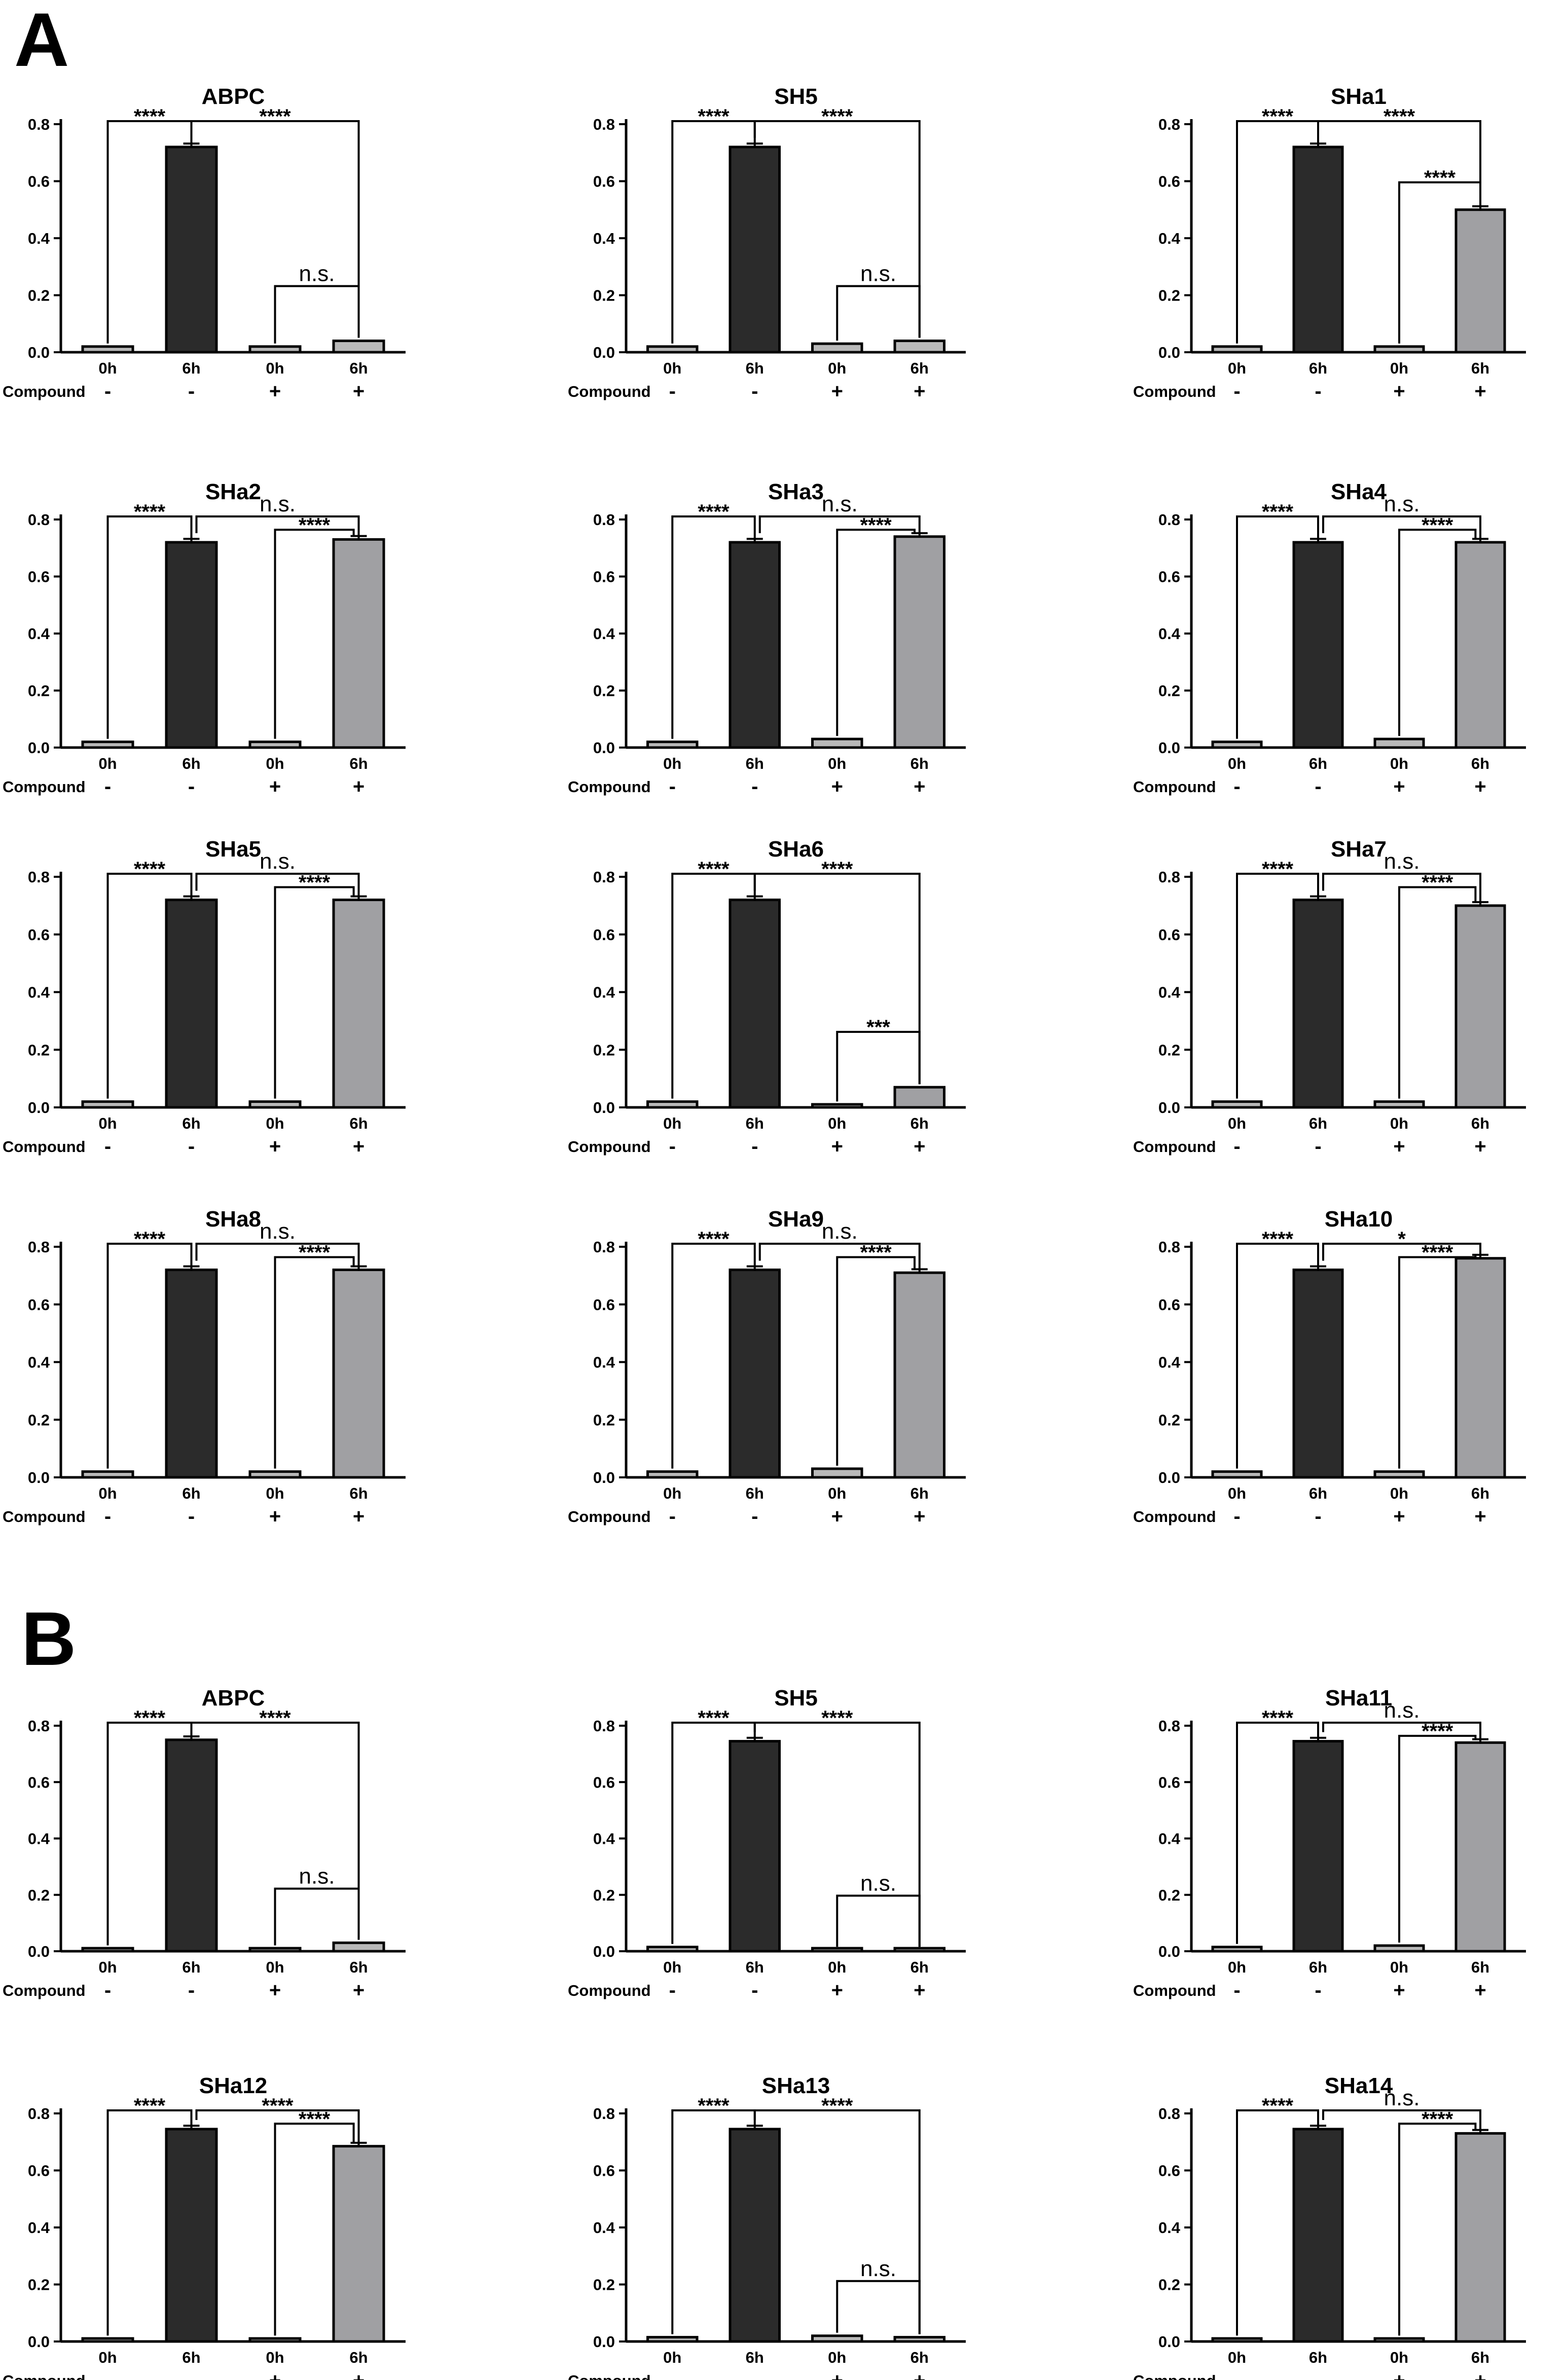  Describe the element at coordinates (234, 96) in the screenshot. I see `chart-title: ABPC` at that location.